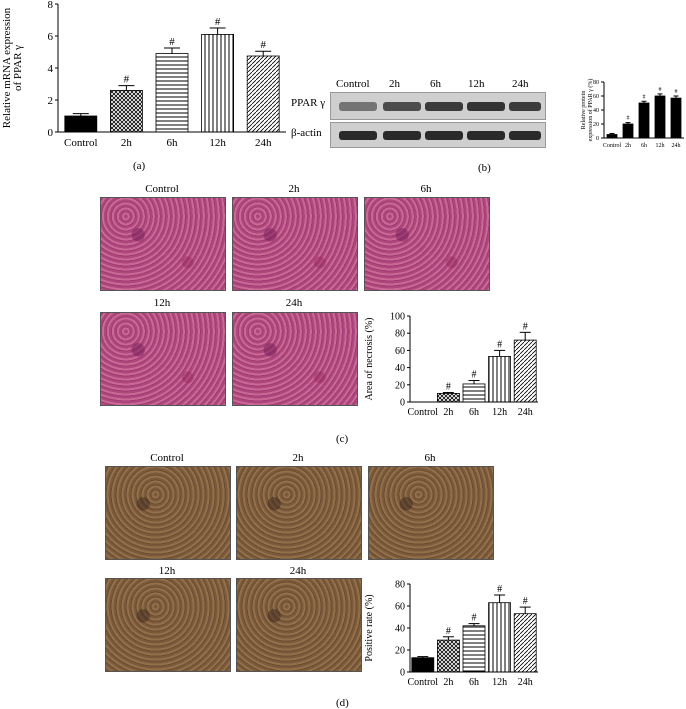 This screenshot has width=686, height=709. Describe the element at coordinates (51, 101) in the screenshot. I see `y-tick-label: 2` at that location.